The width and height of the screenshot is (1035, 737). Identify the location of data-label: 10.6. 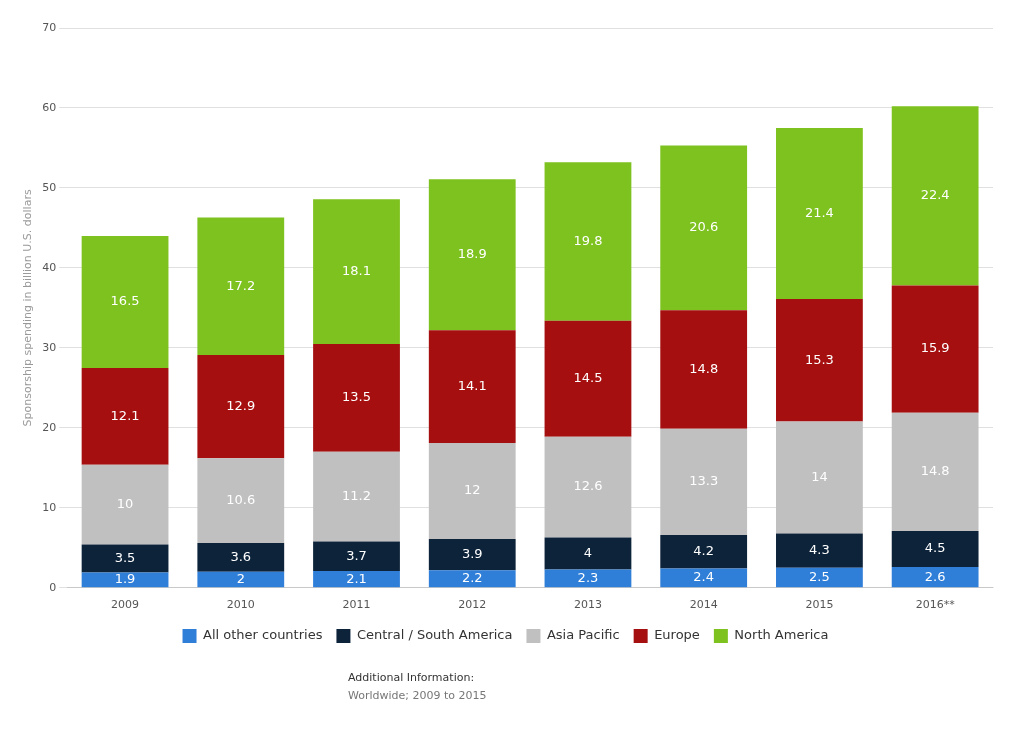
(241, 500).